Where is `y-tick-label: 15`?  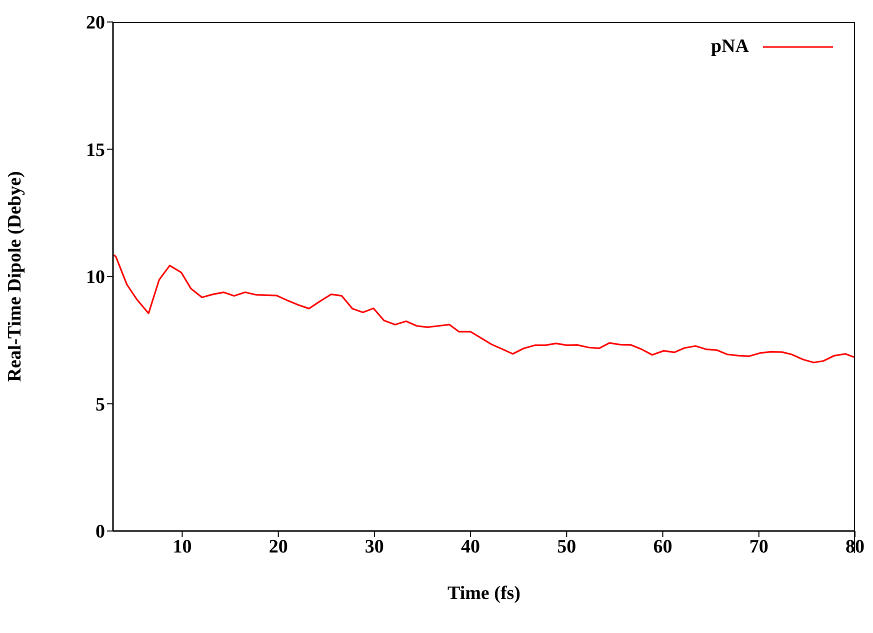 y-tick-label: 15 is located at coordinates (95, 150).